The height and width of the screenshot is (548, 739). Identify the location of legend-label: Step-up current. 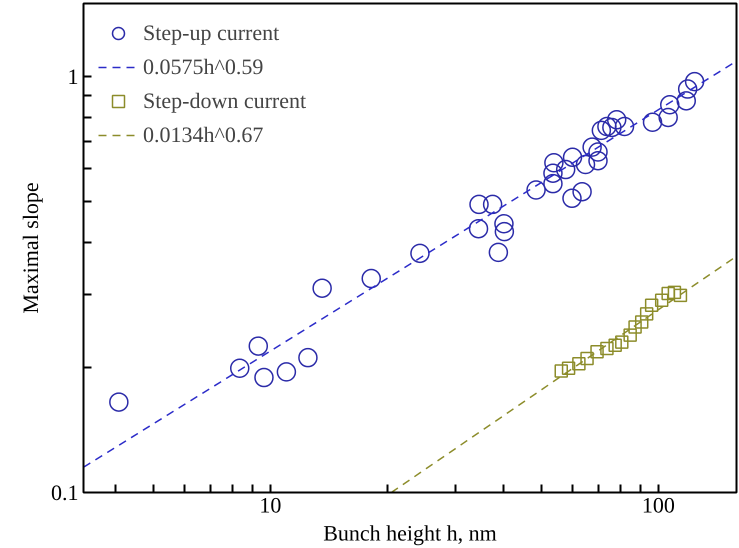
(211, 33).